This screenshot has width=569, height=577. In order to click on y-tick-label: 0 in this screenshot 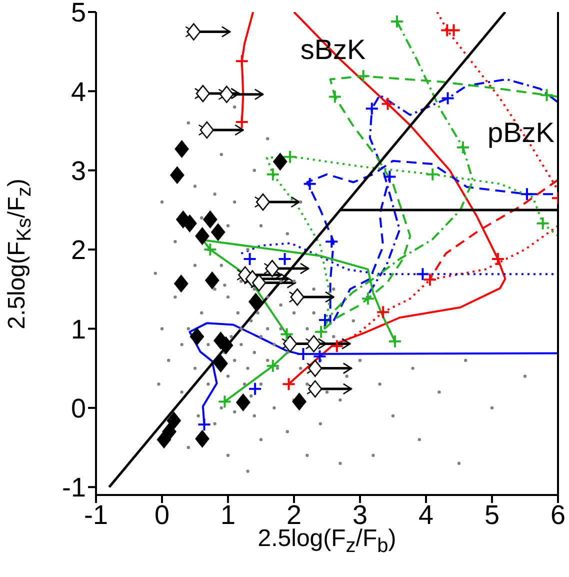, I will do `click(78, 408)`.